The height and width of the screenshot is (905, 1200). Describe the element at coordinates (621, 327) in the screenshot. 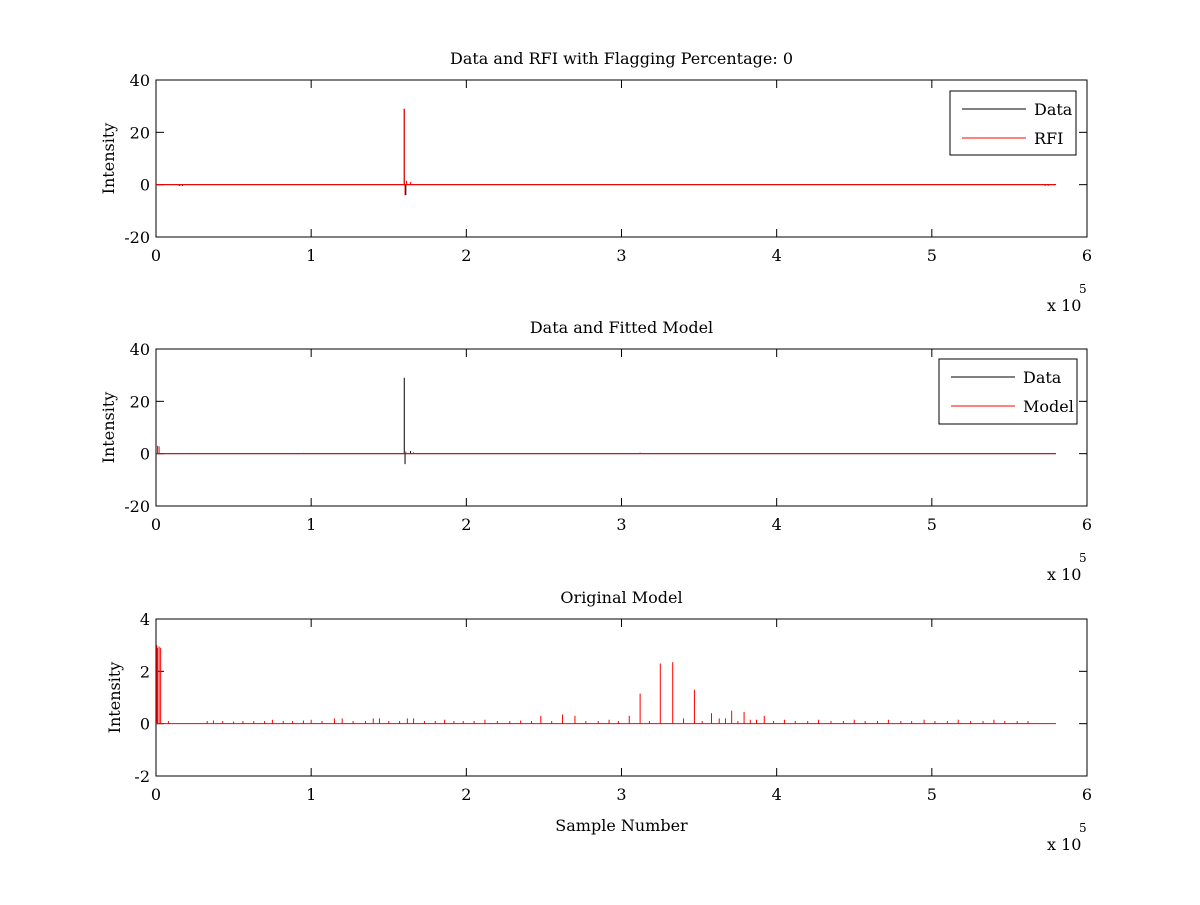

I see `subplot-title: Data and Fitted Model` at that location.